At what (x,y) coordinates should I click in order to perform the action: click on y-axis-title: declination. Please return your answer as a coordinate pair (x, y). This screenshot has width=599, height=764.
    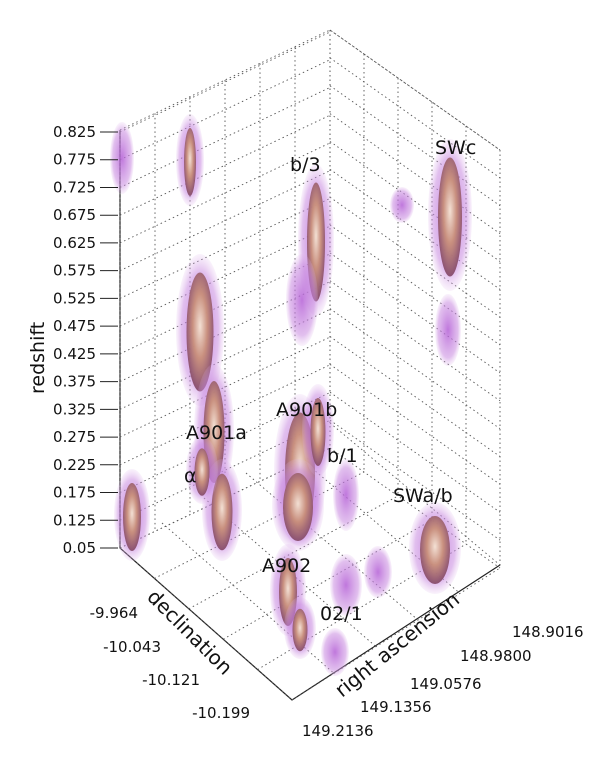
    Looking at the image, I should click on (189, 632).